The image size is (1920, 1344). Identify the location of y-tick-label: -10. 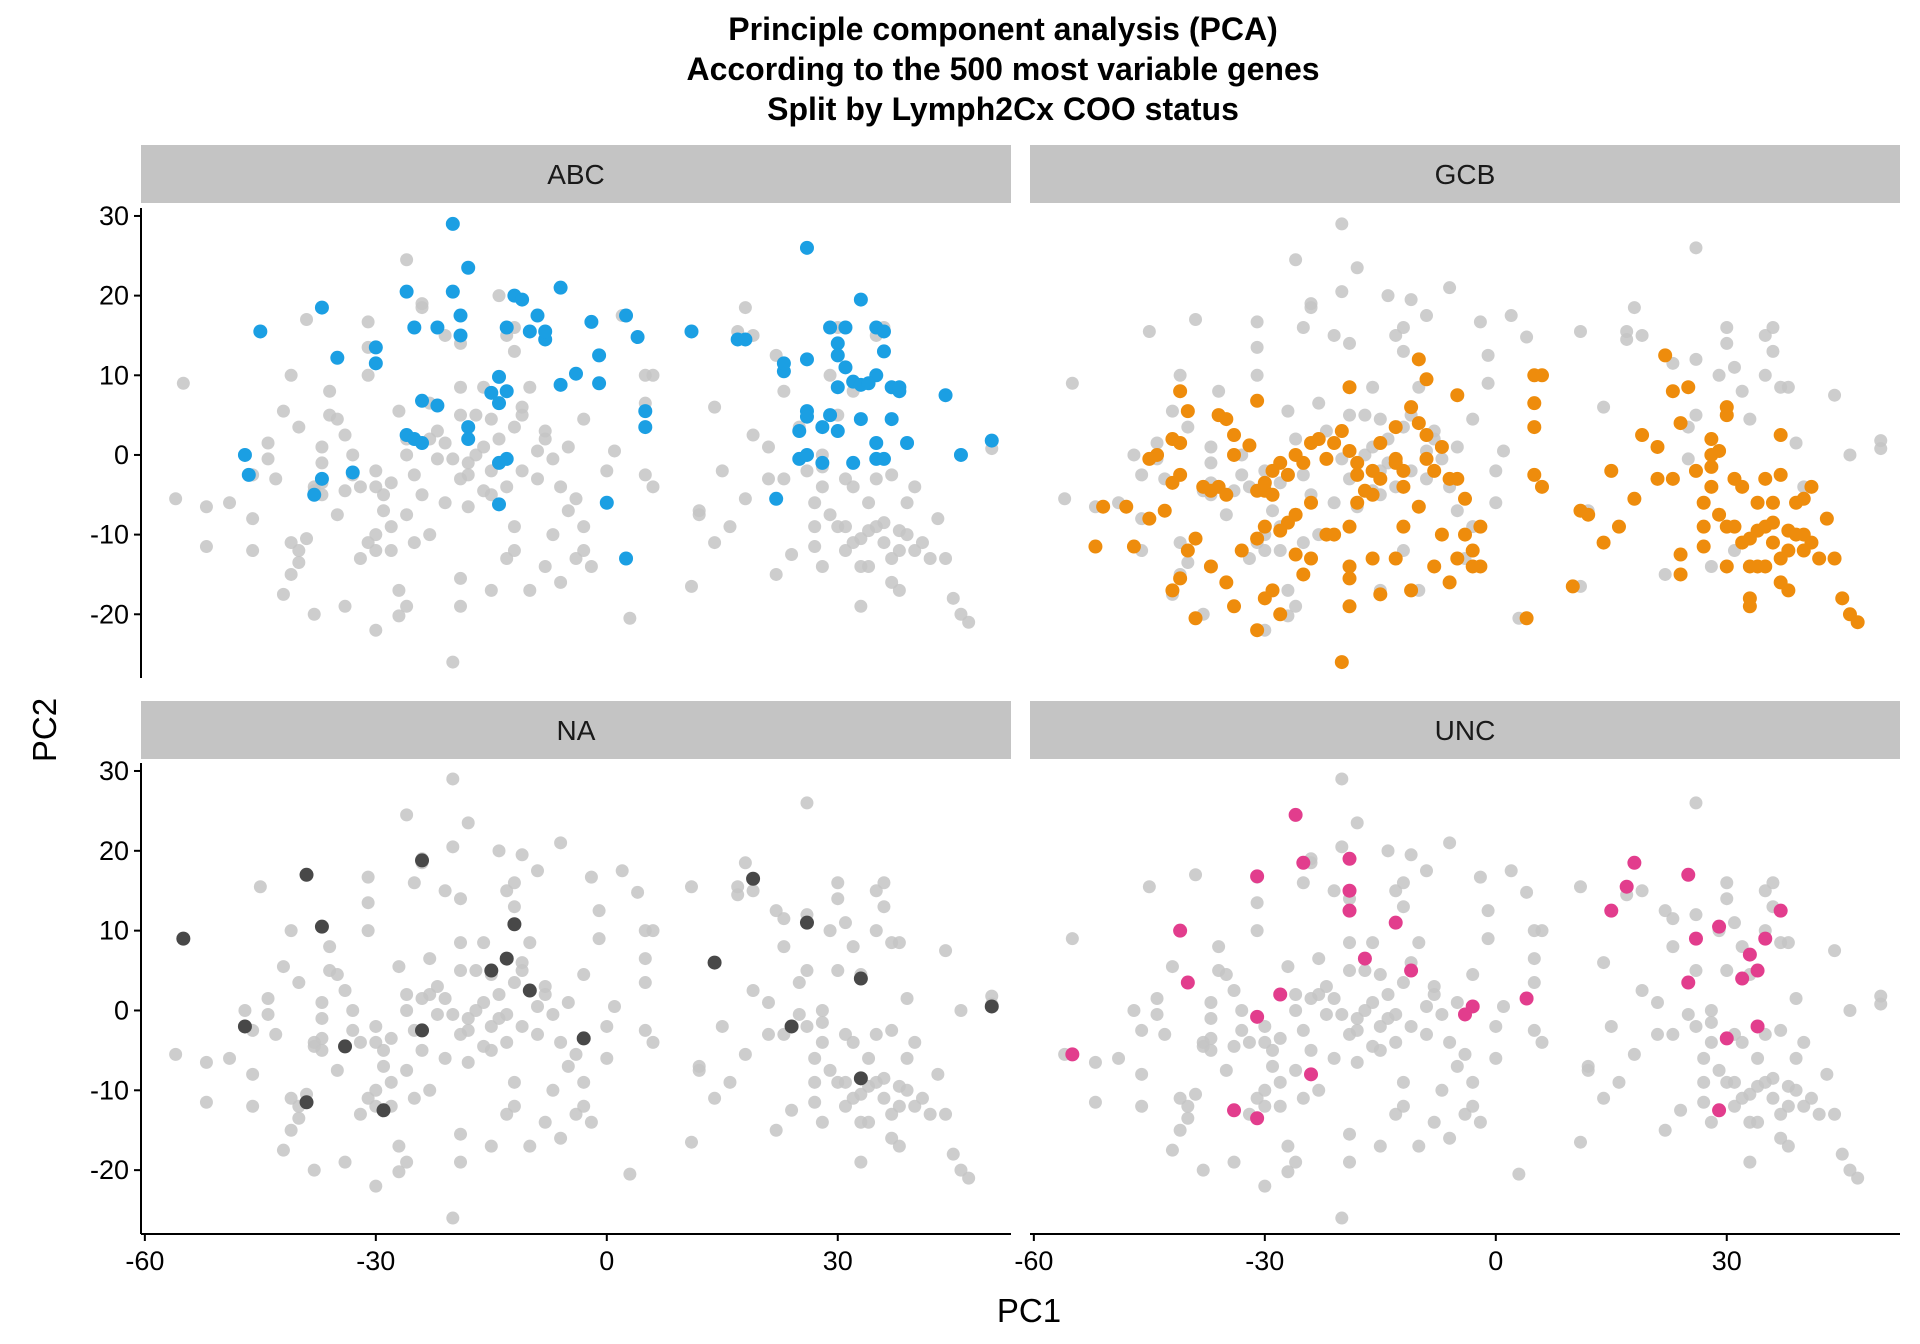
(109, 535).